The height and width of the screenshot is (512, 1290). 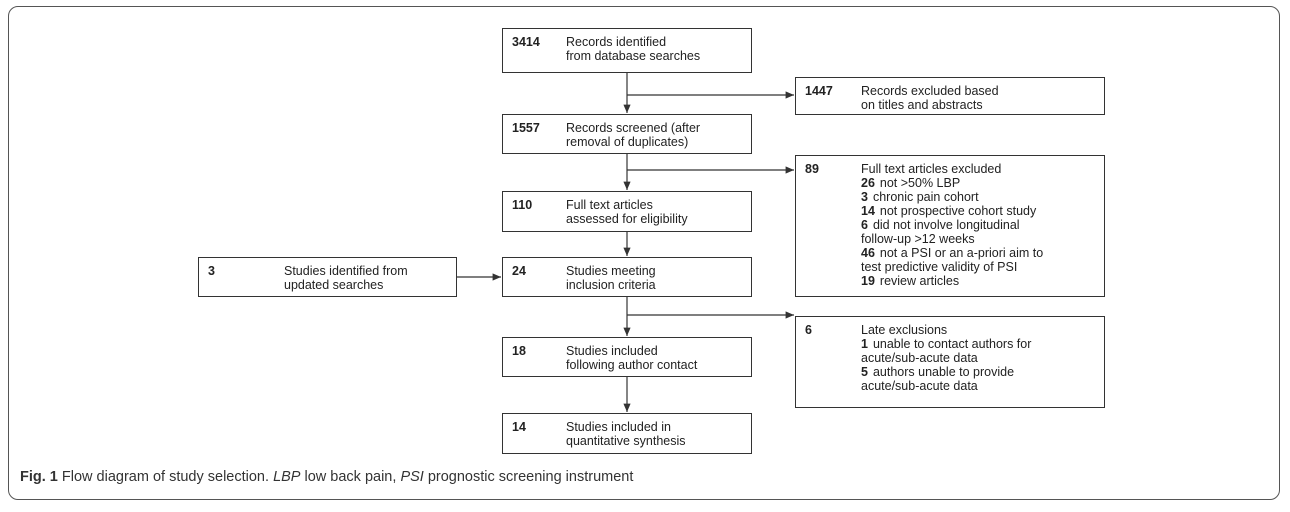 What do you see at coordinates (931, 169) in the screenshot?
I see `text-line: Full text articles excluded` at bounding box center [931, 169].